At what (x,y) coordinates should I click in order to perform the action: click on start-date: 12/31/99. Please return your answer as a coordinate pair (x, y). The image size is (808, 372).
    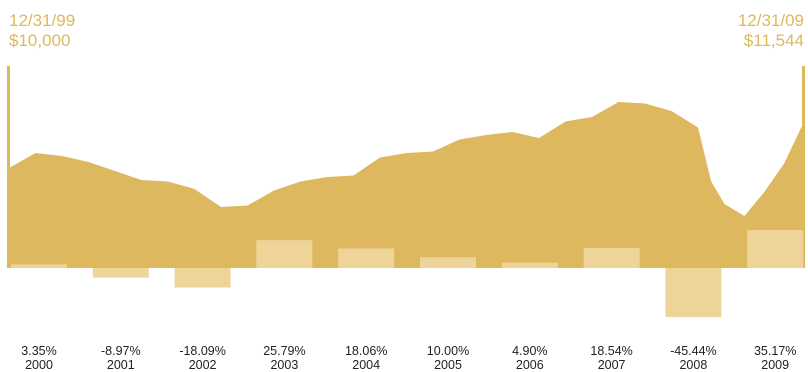
    Looking at the image, I should click on (42, 20).